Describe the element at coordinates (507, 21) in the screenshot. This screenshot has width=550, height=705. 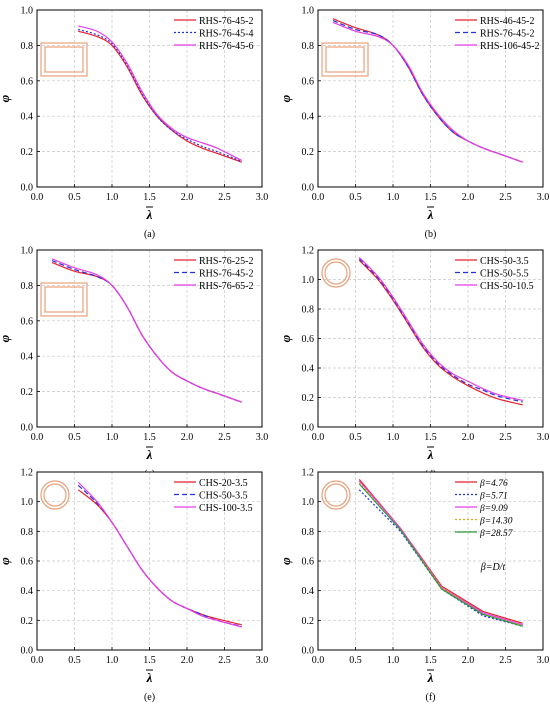
I see `legend-label: RHS-46-45-2` at that location.